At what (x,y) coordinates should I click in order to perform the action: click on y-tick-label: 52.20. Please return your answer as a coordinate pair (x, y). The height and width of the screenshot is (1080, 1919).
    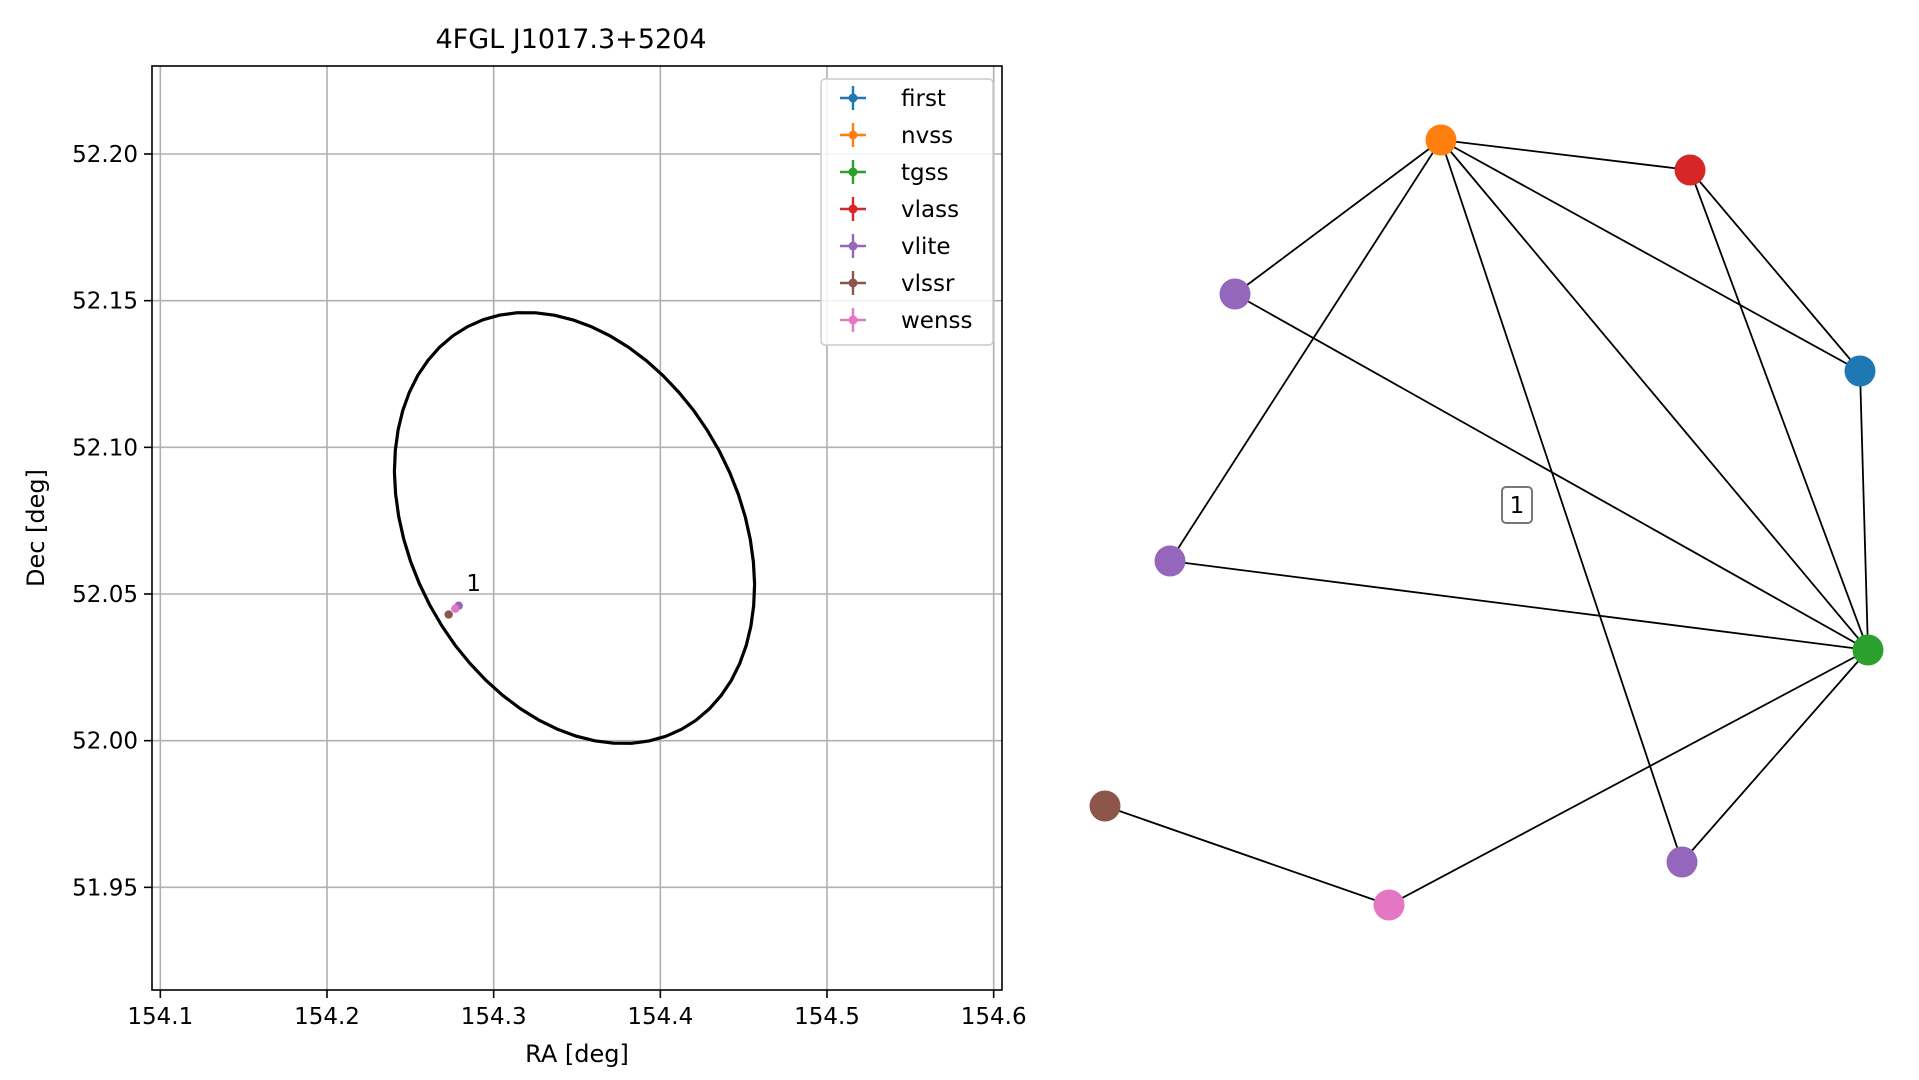
    Looking at the image, I should click on (105, 155).